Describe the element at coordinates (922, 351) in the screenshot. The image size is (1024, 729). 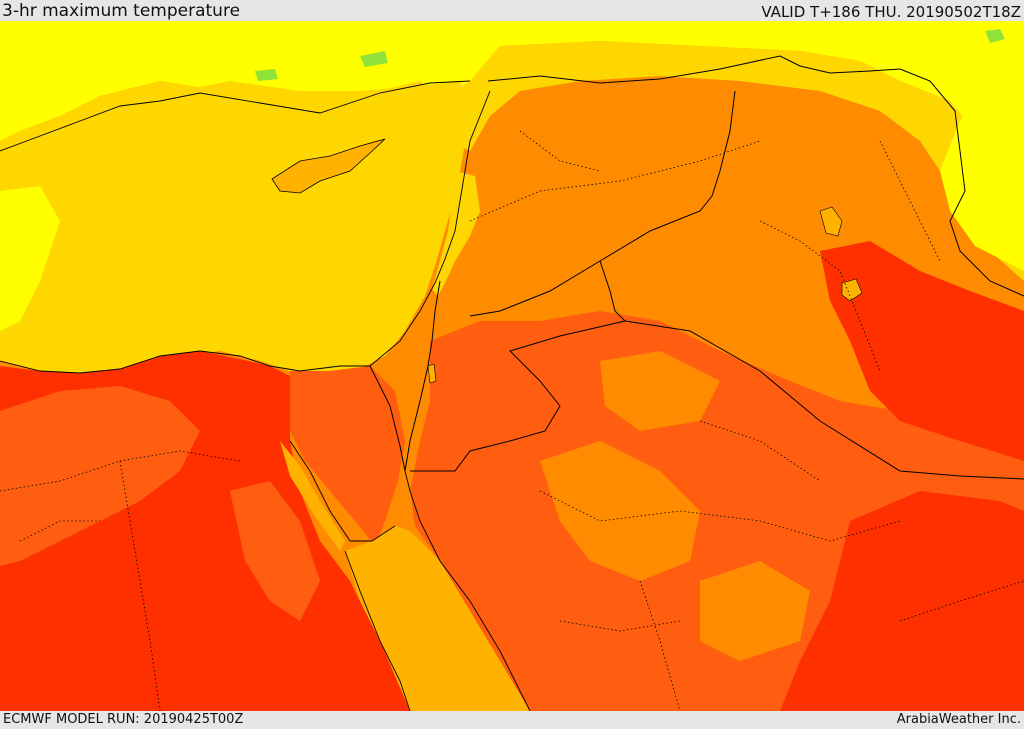
I see `iraq-red` at that location.